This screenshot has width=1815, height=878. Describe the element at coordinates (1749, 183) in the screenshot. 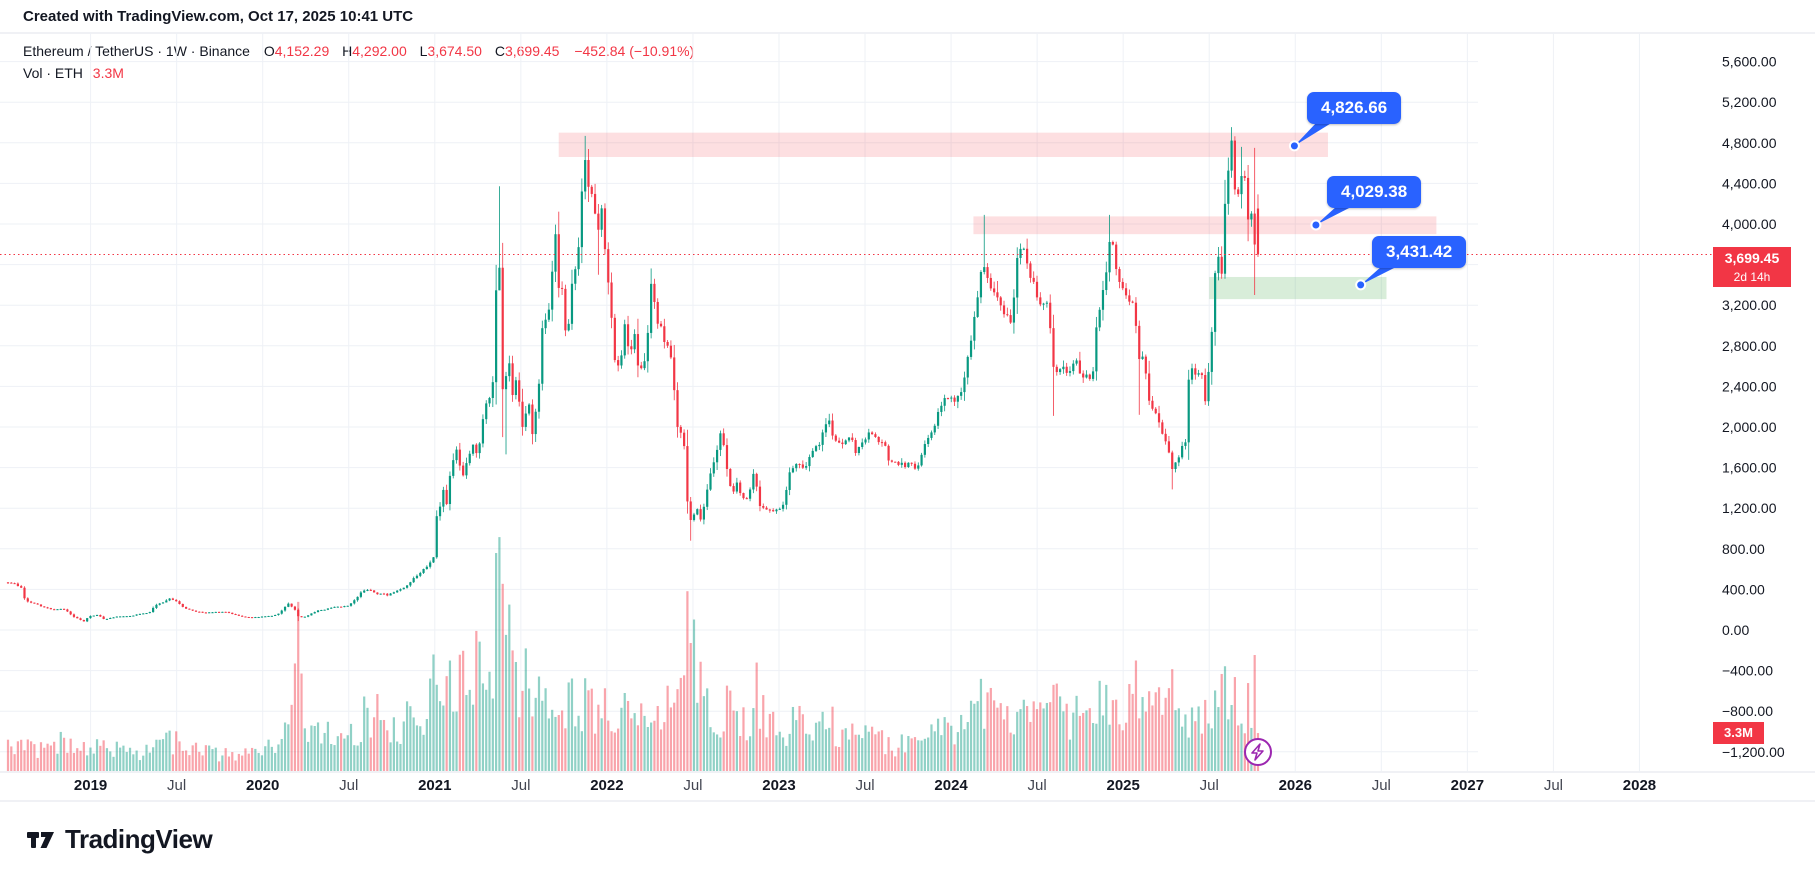

I see `price-axis-label: 4,400.00` at that location.